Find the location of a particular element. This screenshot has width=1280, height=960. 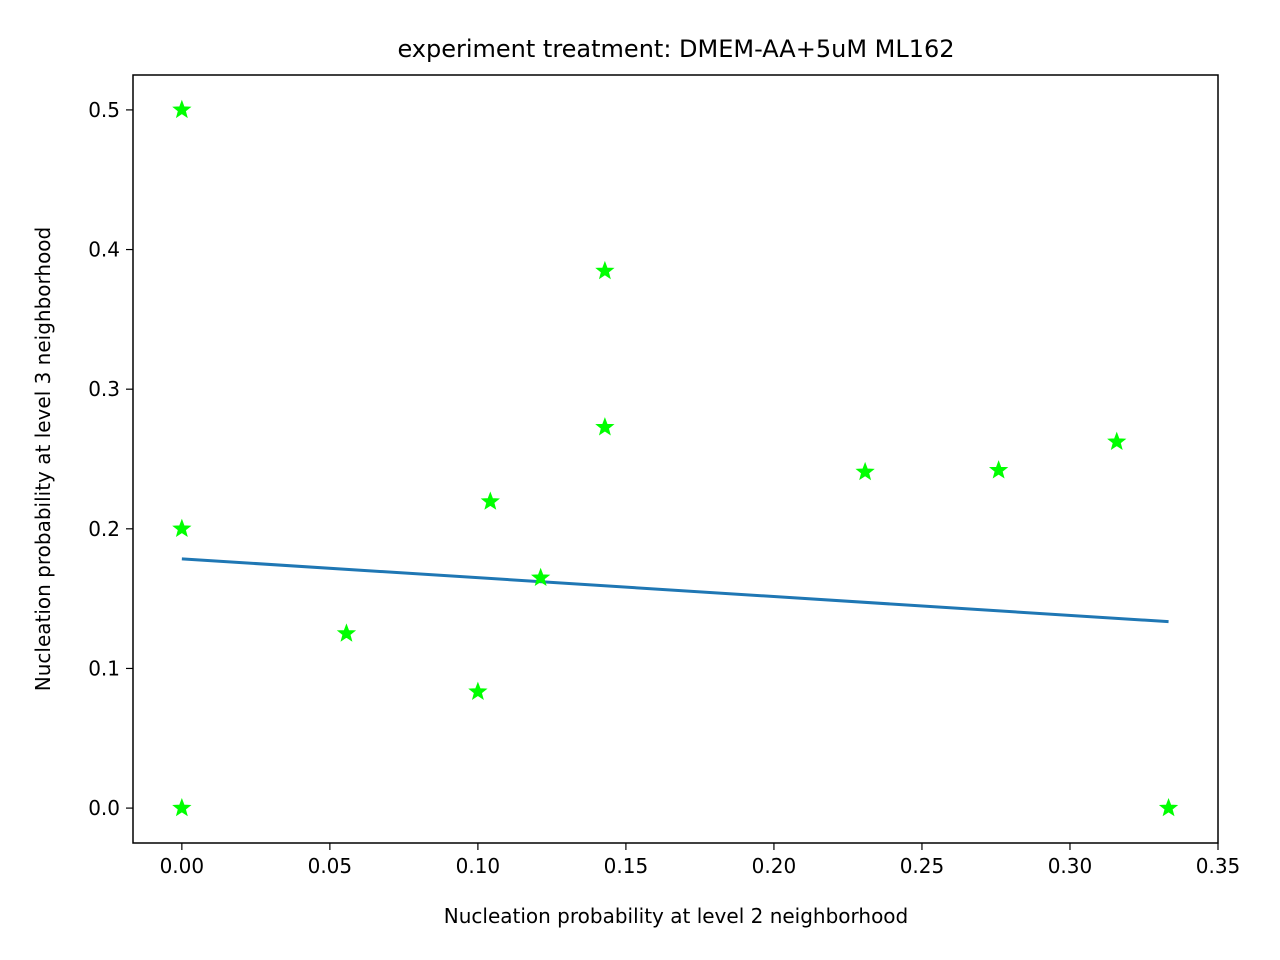

y-tick-label: 0.4 is located at coordinates (104, 250).